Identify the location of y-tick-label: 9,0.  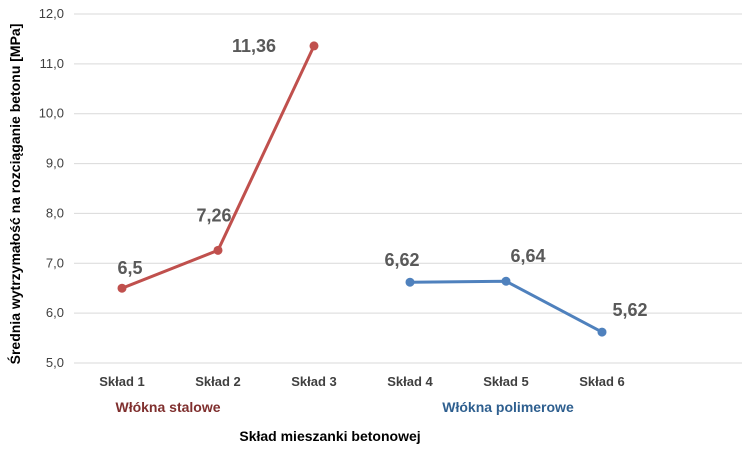
(55, 163).